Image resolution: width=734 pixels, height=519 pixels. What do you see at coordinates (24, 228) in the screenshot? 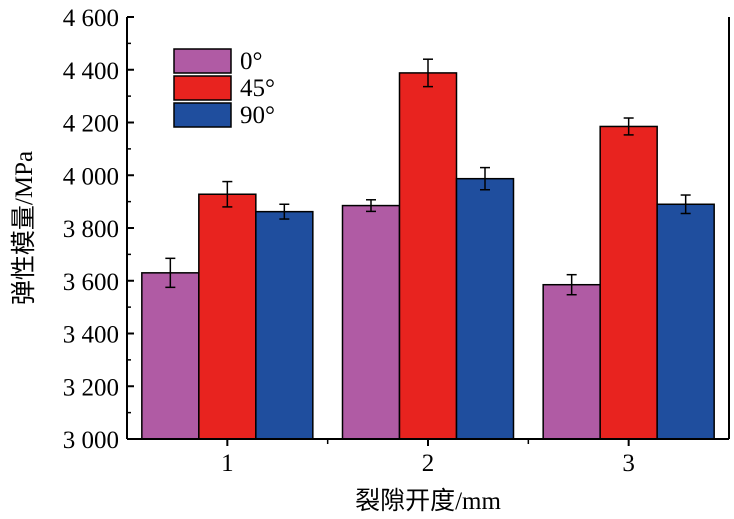
I see `y-axis-title: 弹性模量/MPa` at bounding box center [24, 228].